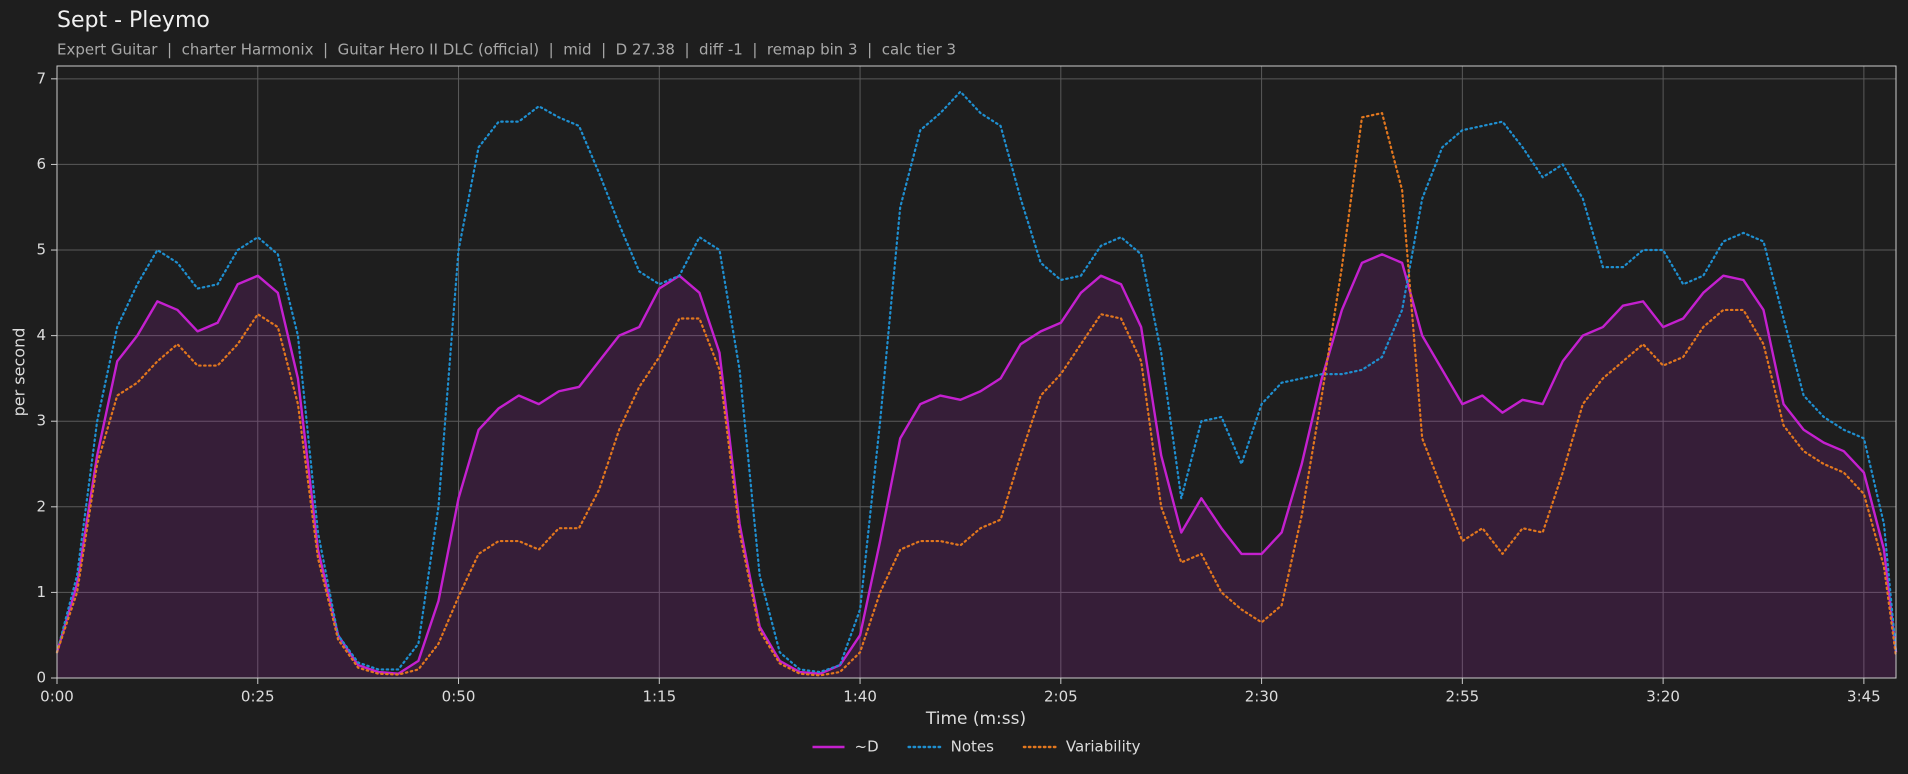 The image size is (1908, 774). I want to click on y-axis-label: per second, so click(19, 372).